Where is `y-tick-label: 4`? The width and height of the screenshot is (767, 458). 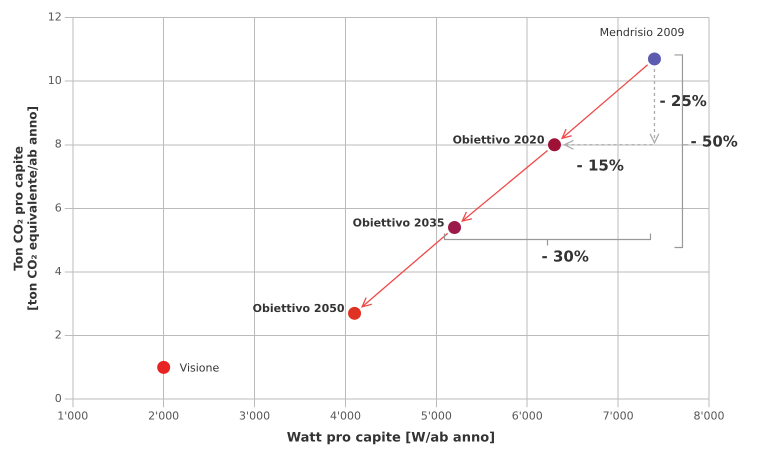
y-tick-label: 4 is located at coordinates (58, 271).